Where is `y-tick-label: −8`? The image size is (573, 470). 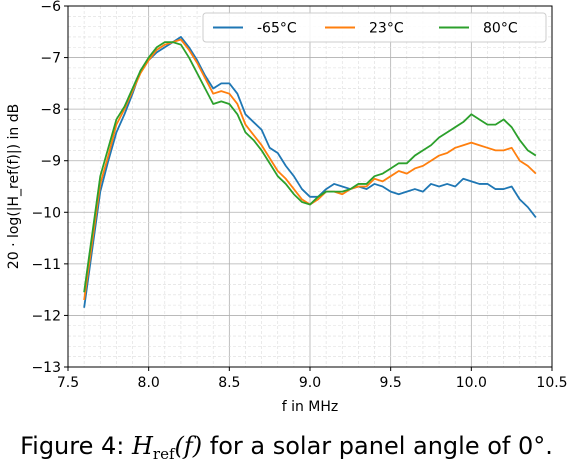
y-tick-label: −8 is located at coordinates (50, 110).